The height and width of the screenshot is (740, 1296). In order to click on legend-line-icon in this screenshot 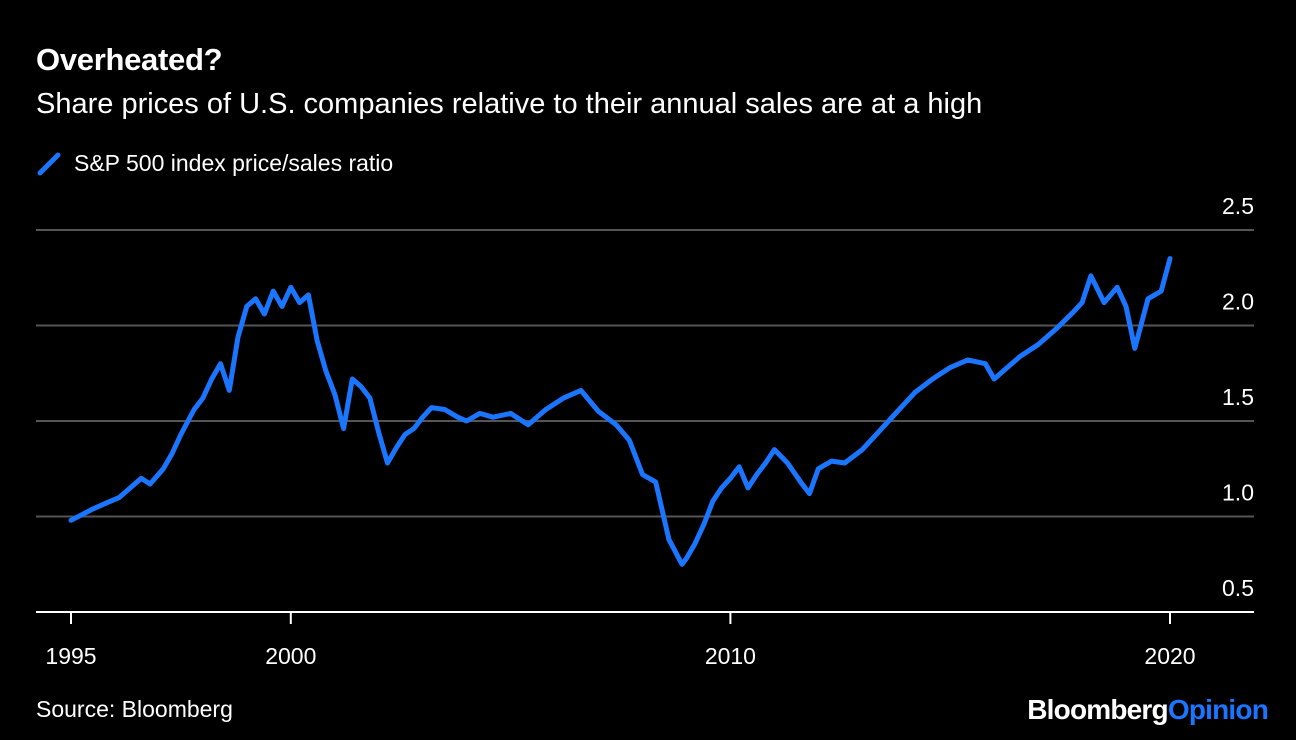, I will do `click(49, 163)`.